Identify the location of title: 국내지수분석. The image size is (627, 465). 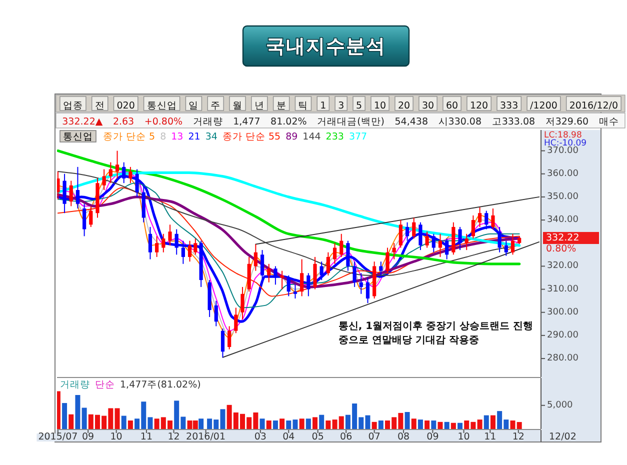
(326, 47).